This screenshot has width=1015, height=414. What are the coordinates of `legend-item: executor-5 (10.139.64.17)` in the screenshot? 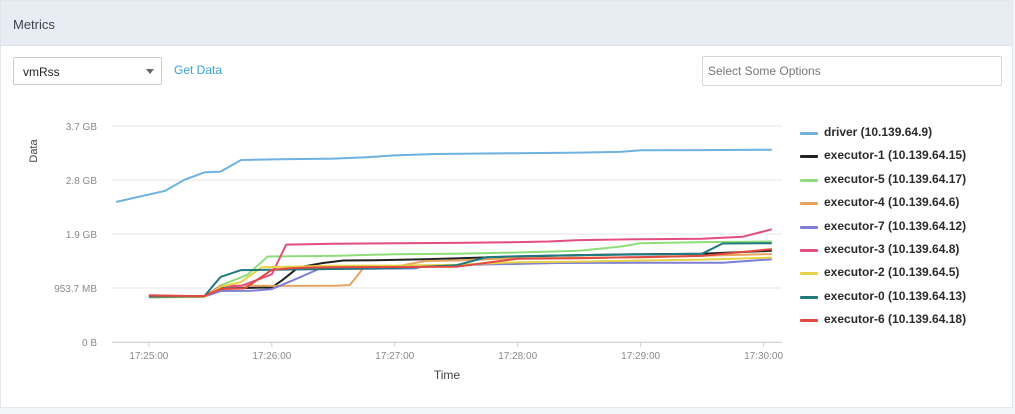 It's located at (905, 180).